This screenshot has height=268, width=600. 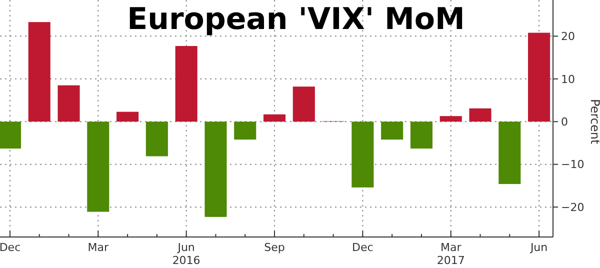 I want to click on y-tick-label: −10, so click(x=572, y=165).